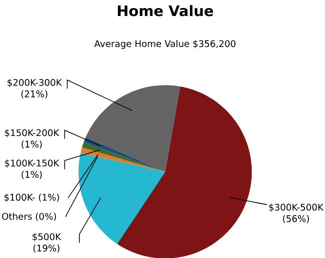 The width and height of the screenshot is (325, 258). What do you see at coordinates (32, 133) in the screenshot?
I see `slice-label: $150K-200K` at bounding box center [32, 133].